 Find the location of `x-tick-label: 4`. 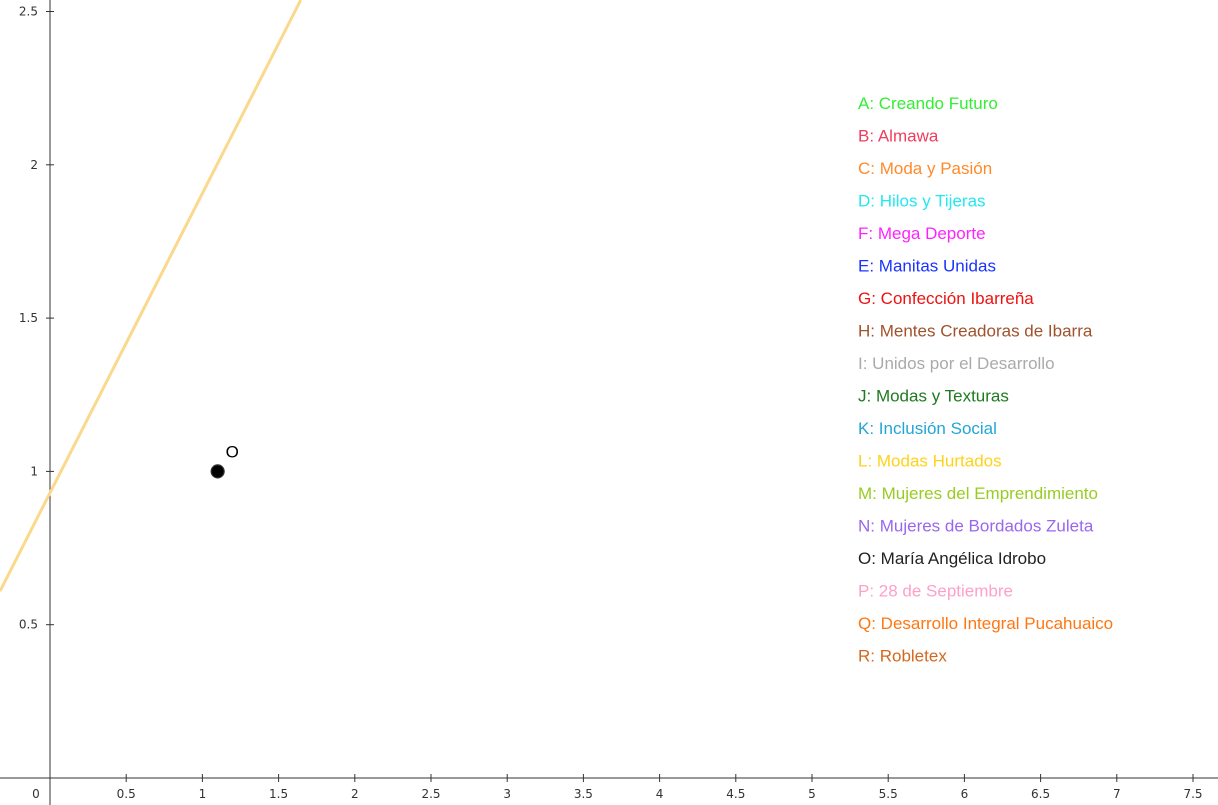

x-tick-label: 4 is located at coordinates (660, 794).